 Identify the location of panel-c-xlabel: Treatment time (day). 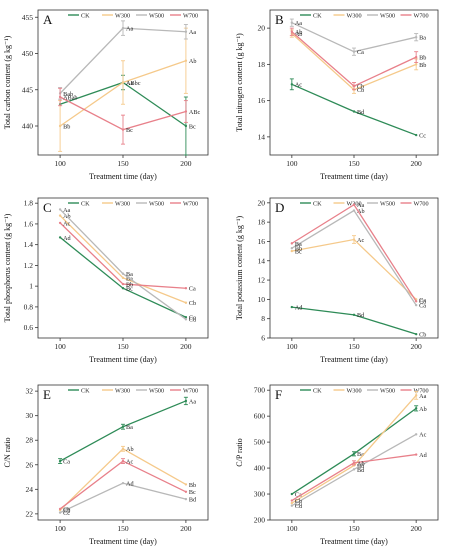
(123, 359).